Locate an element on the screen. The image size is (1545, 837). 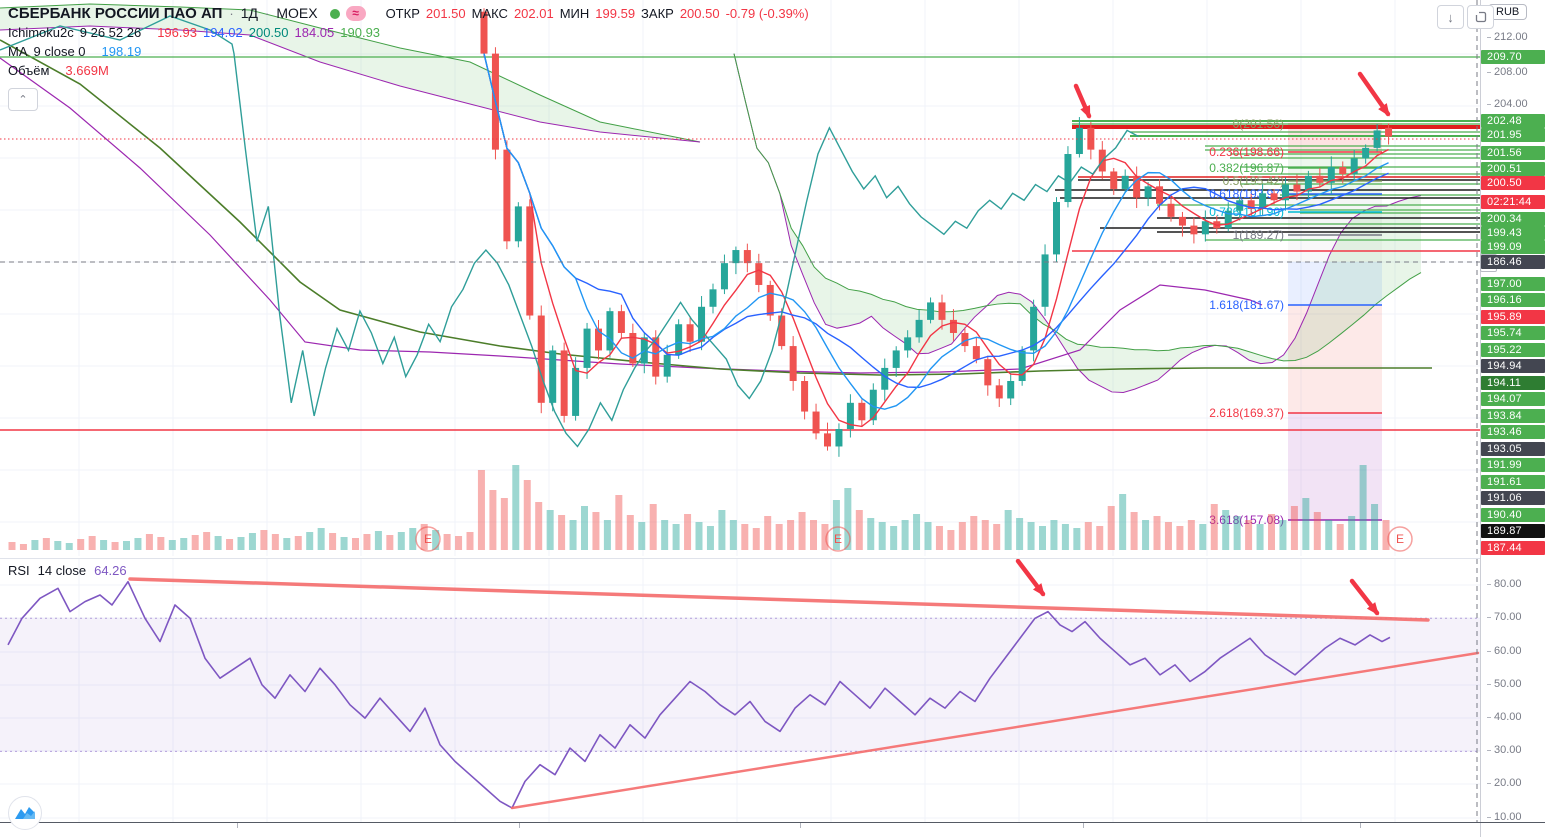
fib-level-label: 0.382(196.87) is located at coordinates (1246, 168).